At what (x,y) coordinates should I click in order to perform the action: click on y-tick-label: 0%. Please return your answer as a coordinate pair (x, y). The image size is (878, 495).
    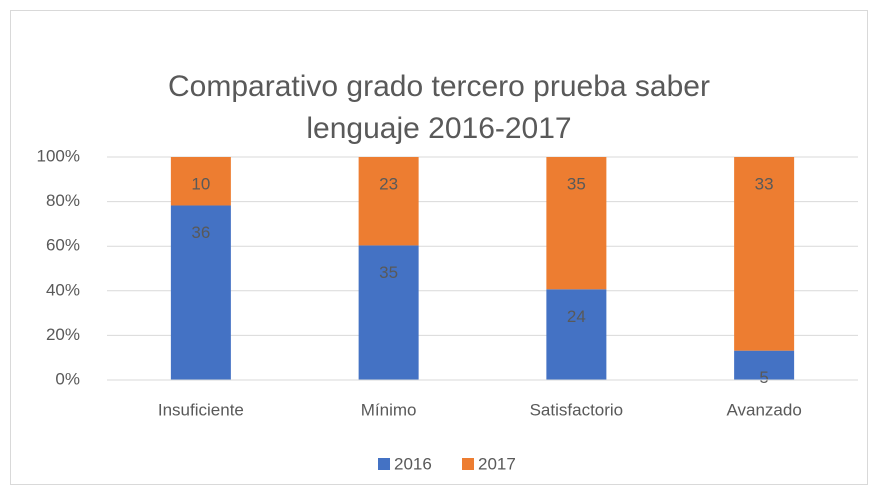
    Looking at the image, I should click on (67, 378).